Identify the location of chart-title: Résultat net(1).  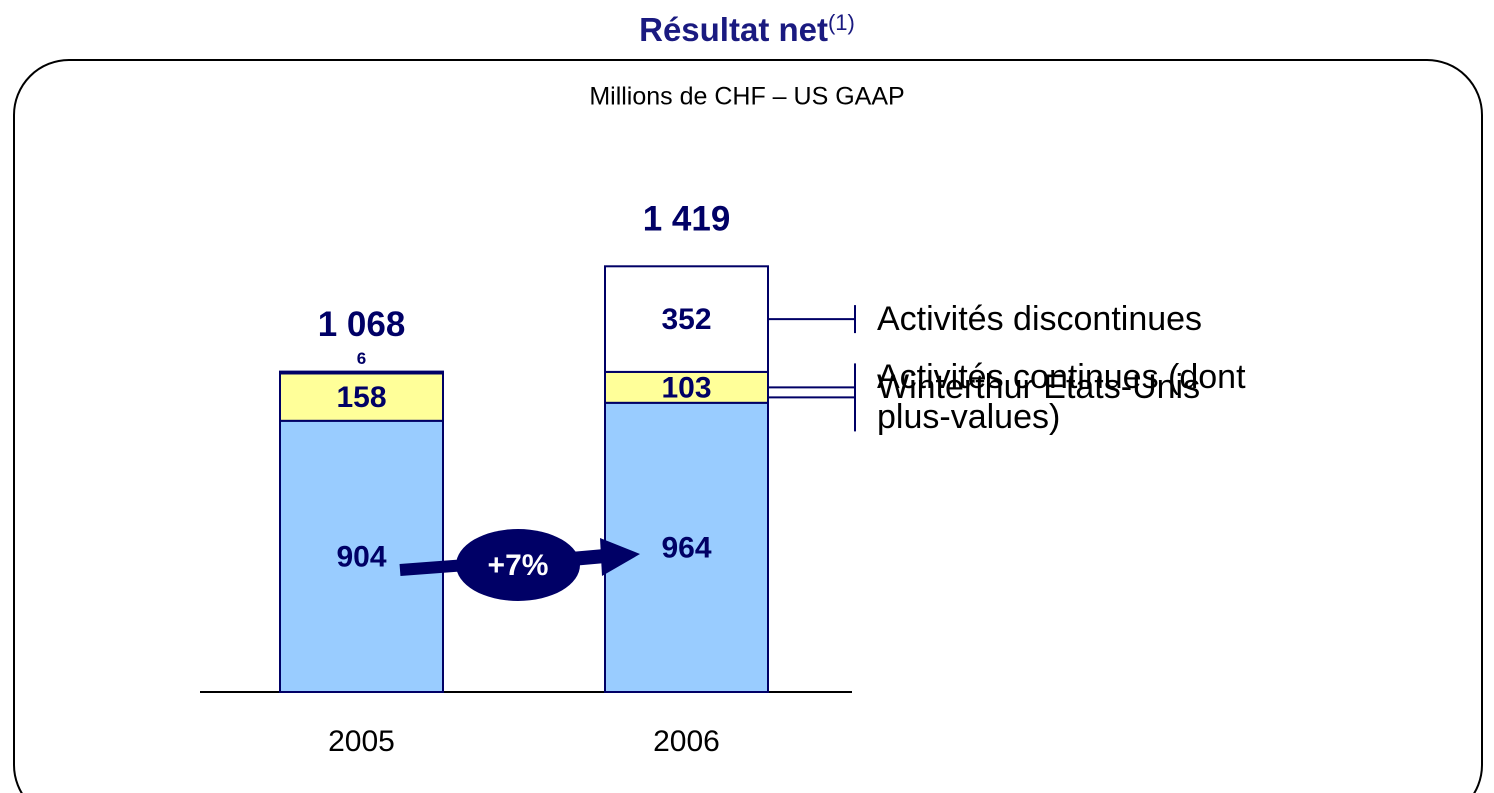
(747, 29).